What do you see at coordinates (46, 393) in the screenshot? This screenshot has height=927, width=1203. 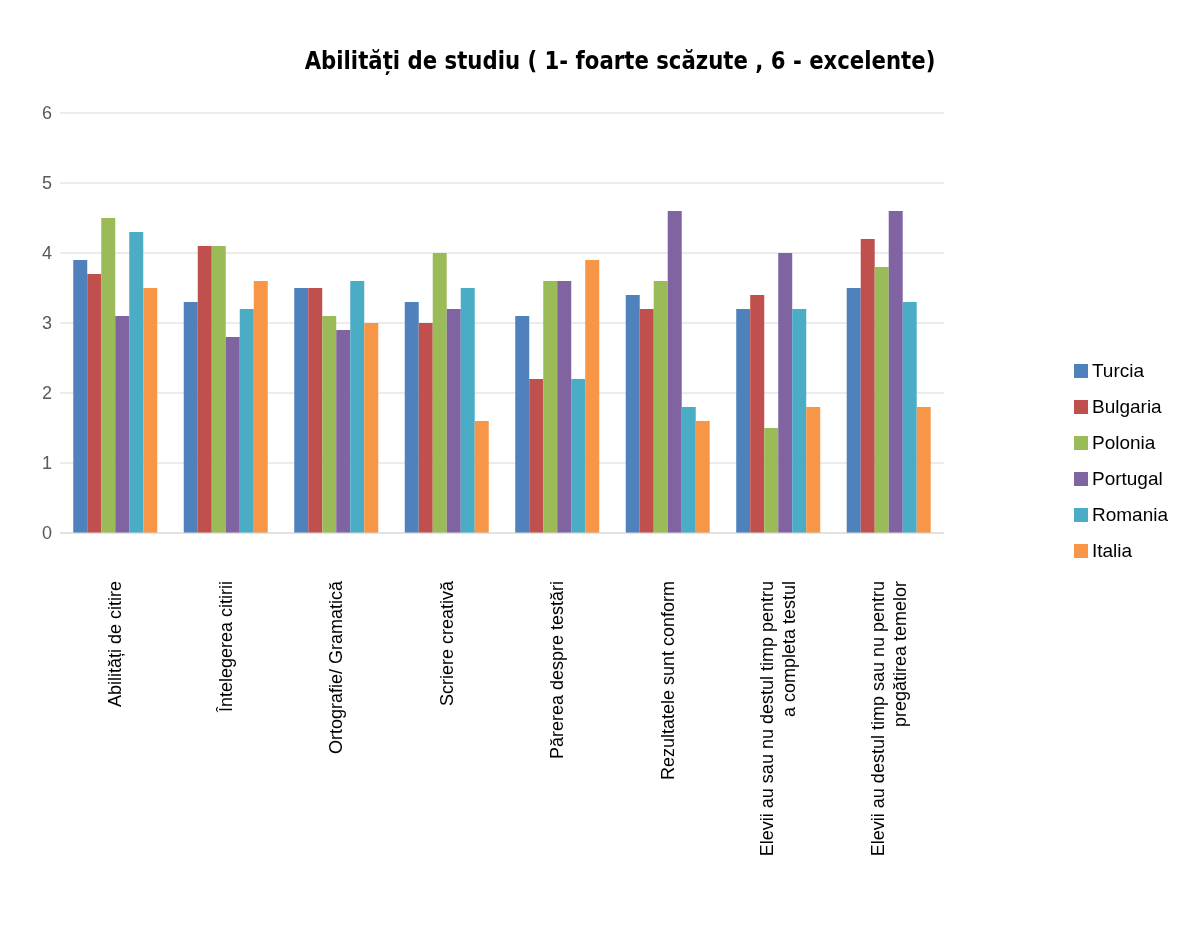 I see `y-tick-label: 2` at bounding box center [46, 393].